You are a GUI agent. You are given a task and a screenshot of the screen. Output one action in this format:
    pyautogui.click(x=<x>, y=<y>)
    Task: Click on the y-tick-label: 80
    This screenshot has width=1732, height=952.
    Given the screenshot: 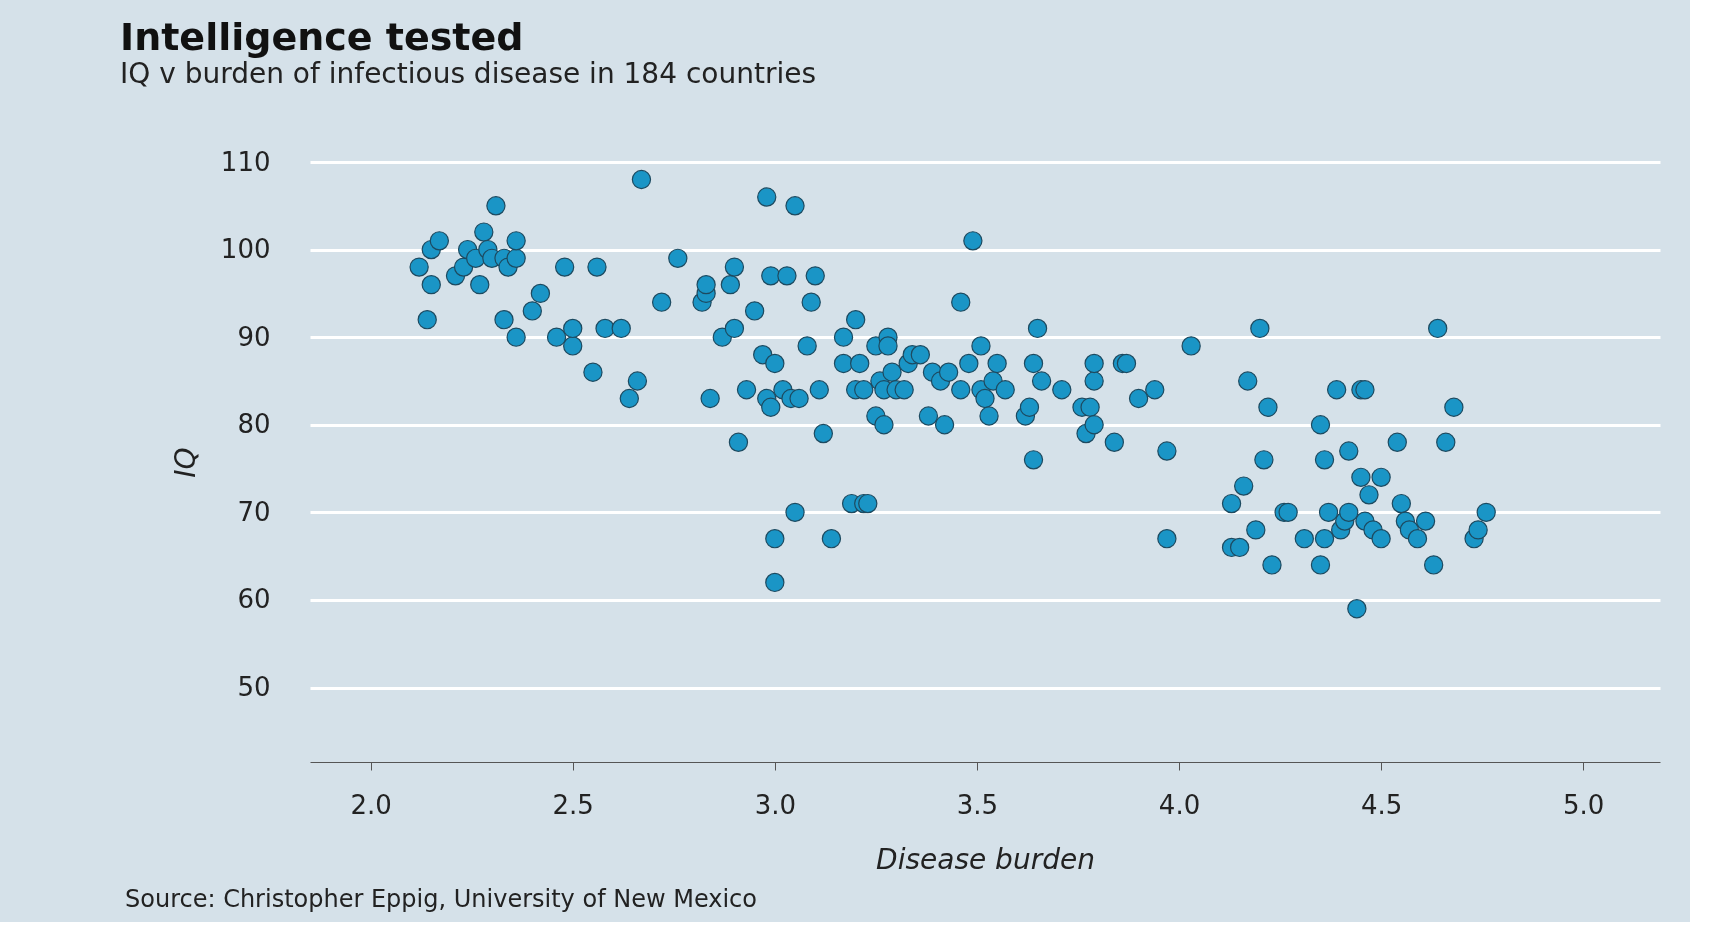 What is the action you would take?
    pyautogui.click(x=254, y=424)
    